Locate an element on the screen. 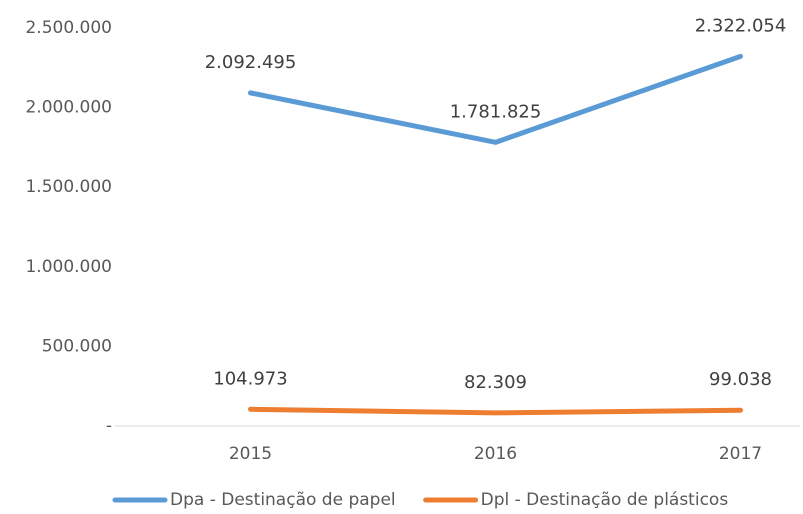 This screenshot has width=803, height=514. x-tick-label: 2016 is located at coordinates (495, 454).